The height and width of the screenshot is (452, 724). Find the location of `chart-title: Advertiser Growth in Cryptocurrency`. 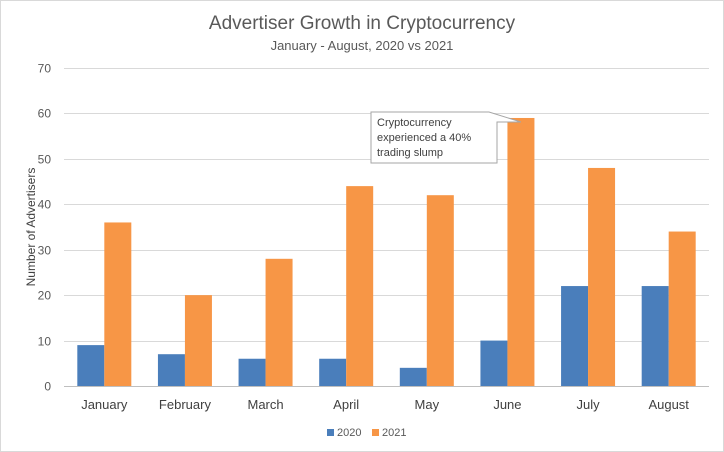

chart-title: Advertiser Growth in Cryptocurrency is located at coordinates (362, 23).